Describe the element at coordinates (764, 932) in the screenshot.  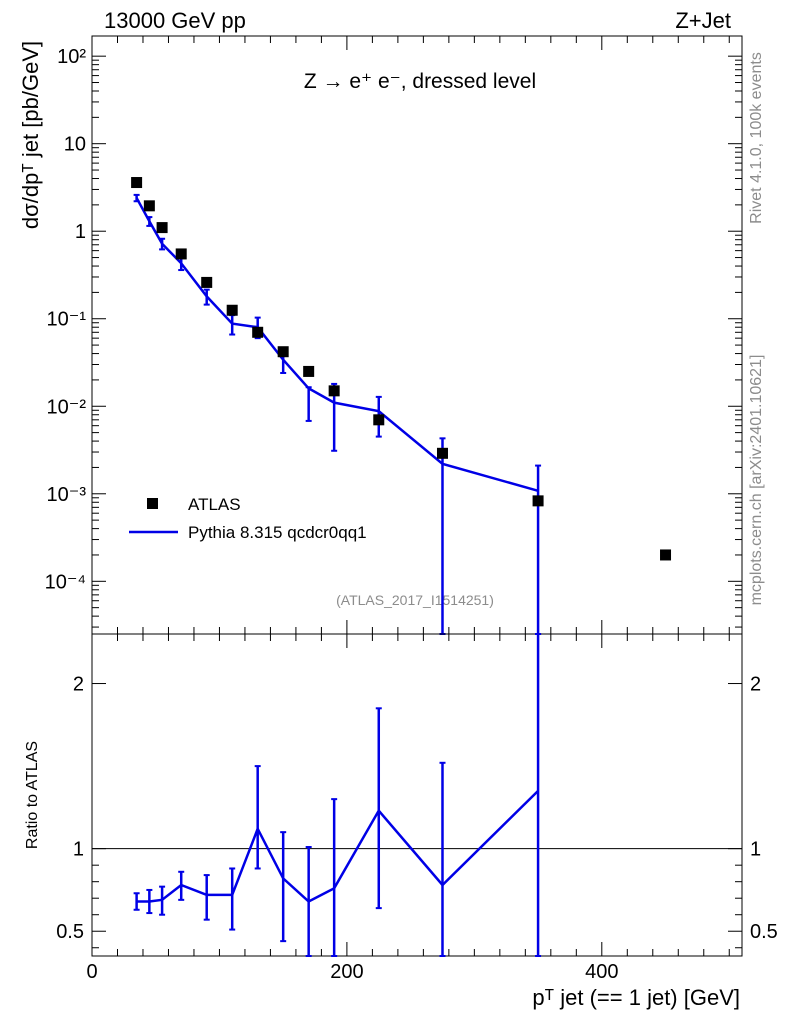
I see `ratio-y-tick-label-right: 0.5` at that location.